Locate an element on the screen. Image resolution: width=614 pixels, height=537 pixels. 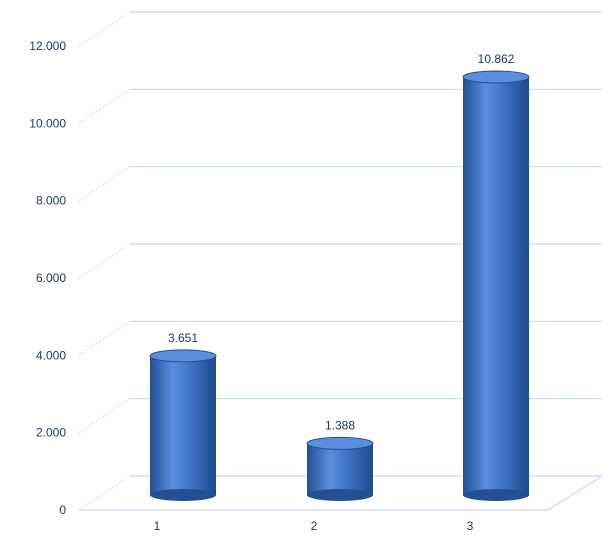
y-tick-label: 12.000 is located at coordinates (47, 46).